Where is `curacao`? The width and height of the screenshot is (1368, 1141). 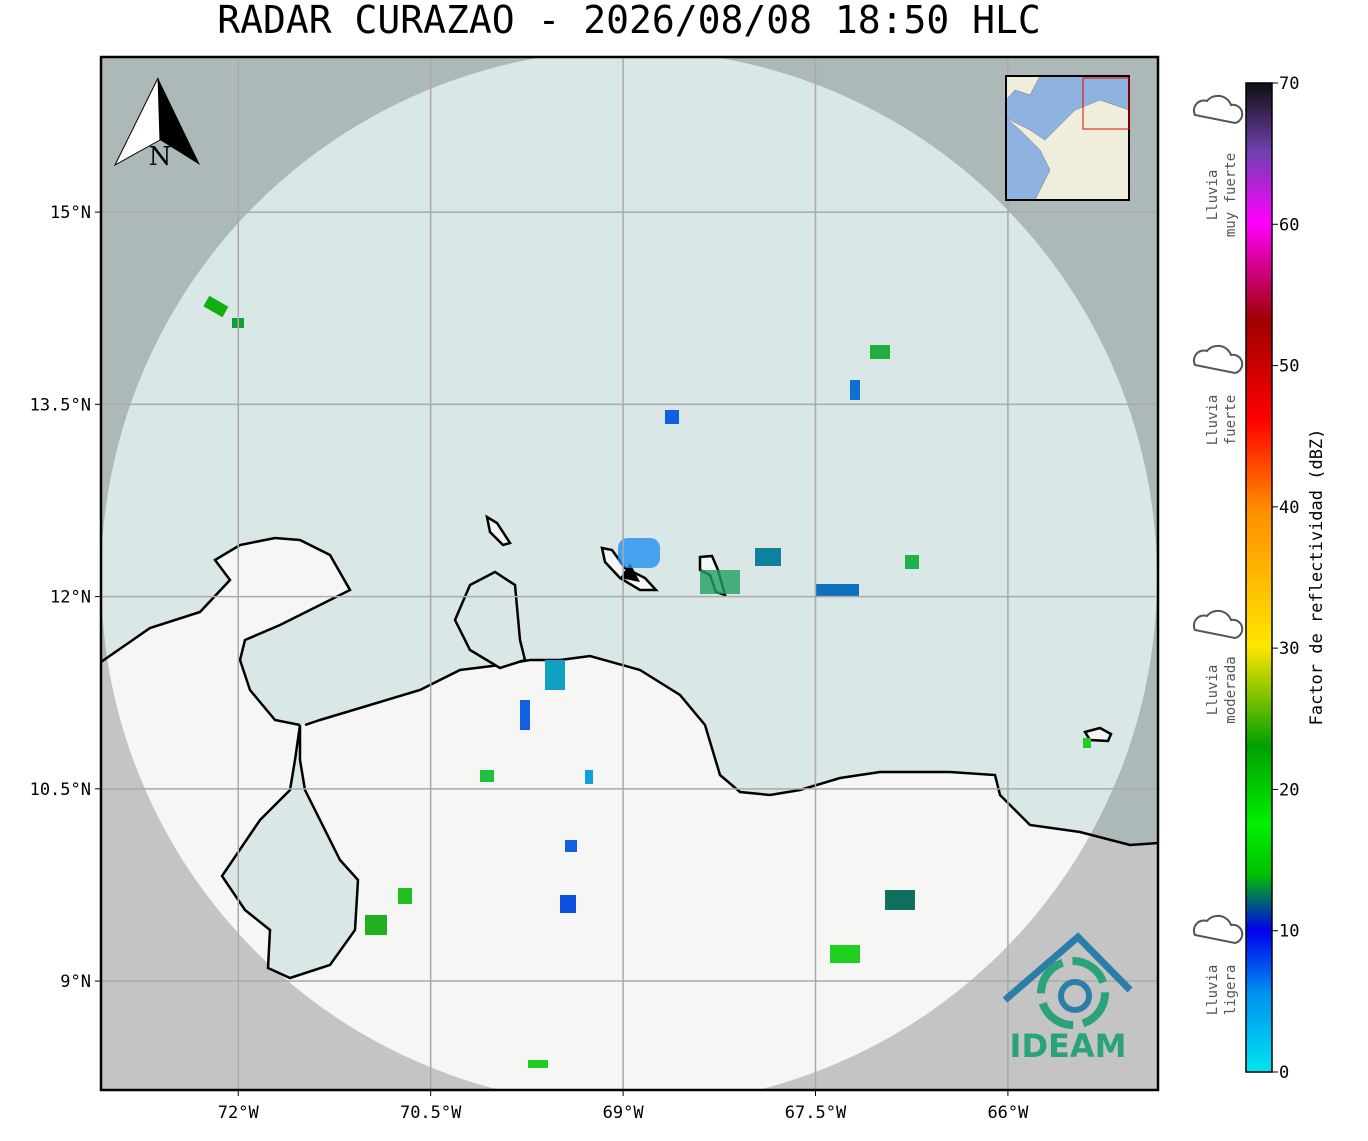 curacao is located at coordinates (629, 569).